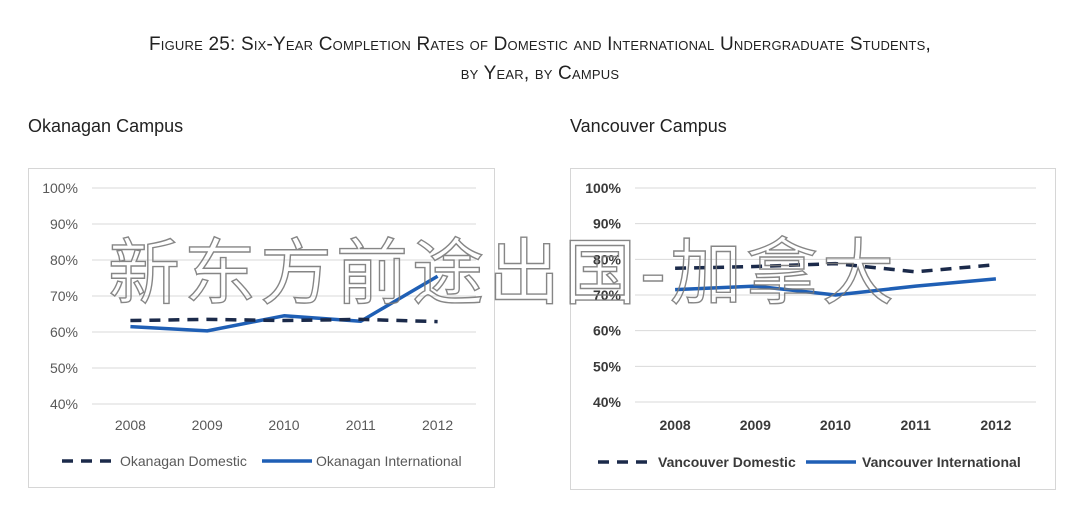 The height and width of the screenshot is (506, 1080). What do you see at coordinates (64, 404) in the screenshot?
I see `okanagan-y-tick-label: 40%` at bounding box center [64, 404].